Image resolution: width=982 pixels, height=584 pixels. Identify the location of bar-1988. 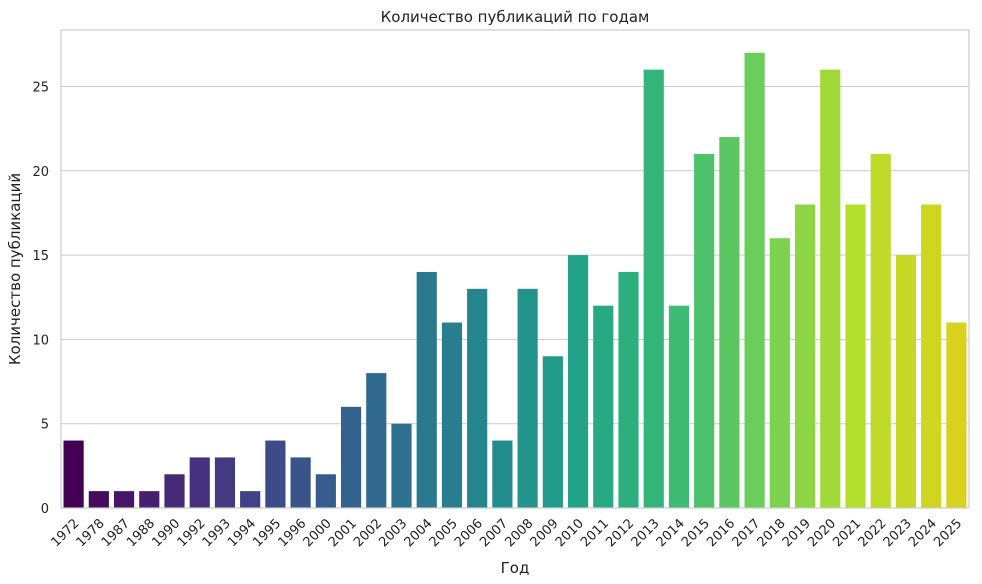
(149, 499).